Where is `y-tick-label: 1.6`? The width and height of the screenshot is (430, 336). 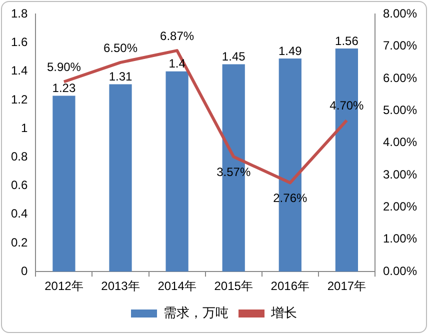
y-tick-label: 1.6 is located at coordinates (19, 42).